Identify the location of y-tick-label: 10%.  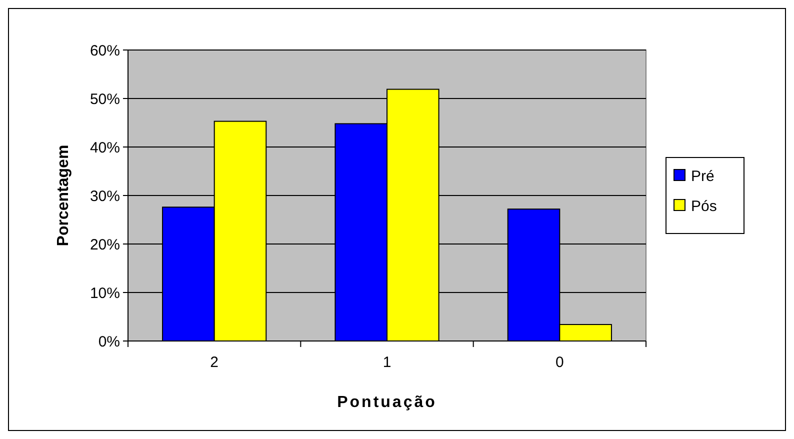
(105, 293).